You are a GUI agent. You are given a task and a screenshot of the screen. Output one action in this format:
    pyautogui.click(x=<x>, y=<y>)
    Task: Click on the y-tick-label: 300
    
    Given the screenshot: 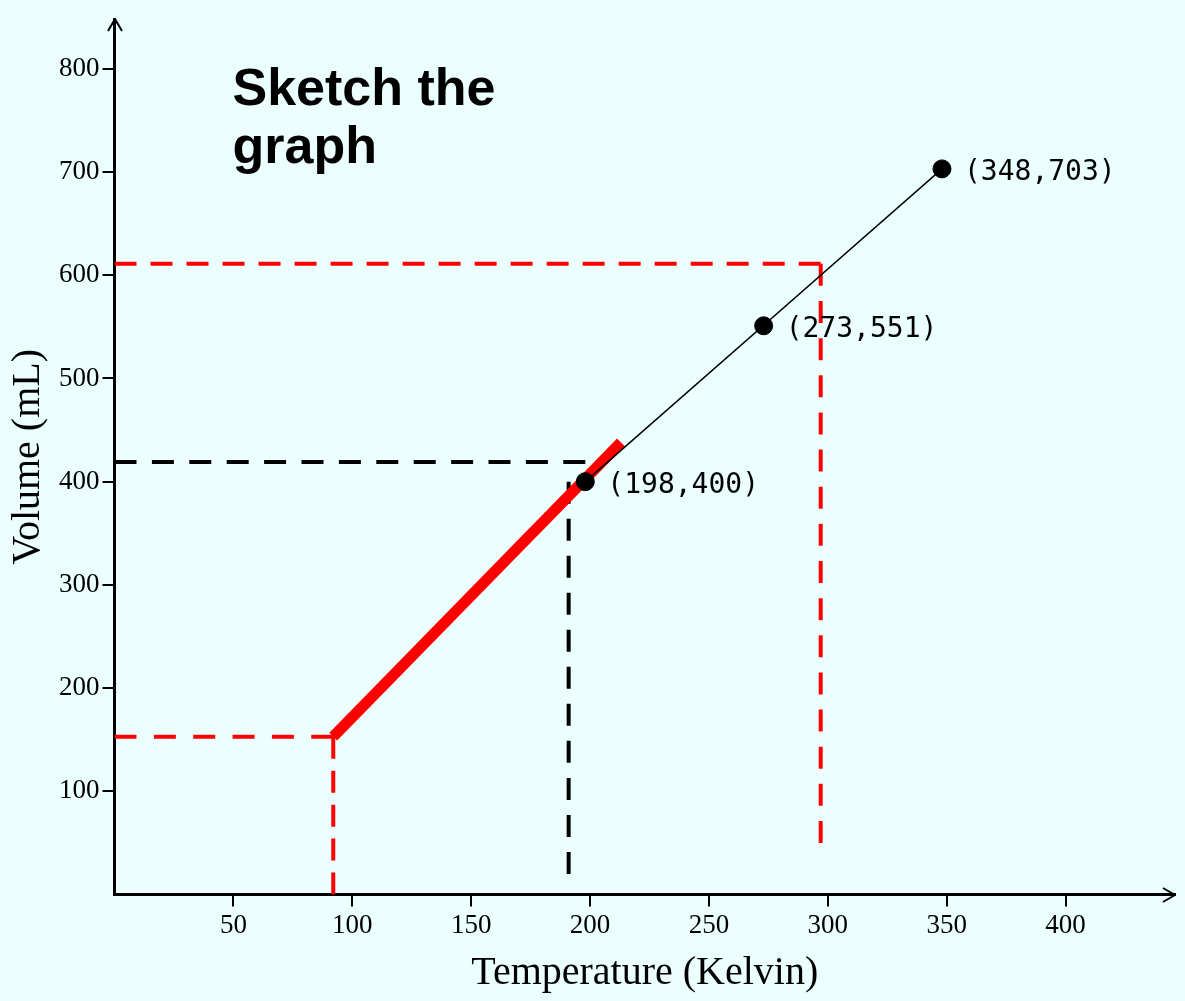 What is the action you would take?
    pyautogui.click(x=79, y=583)
    